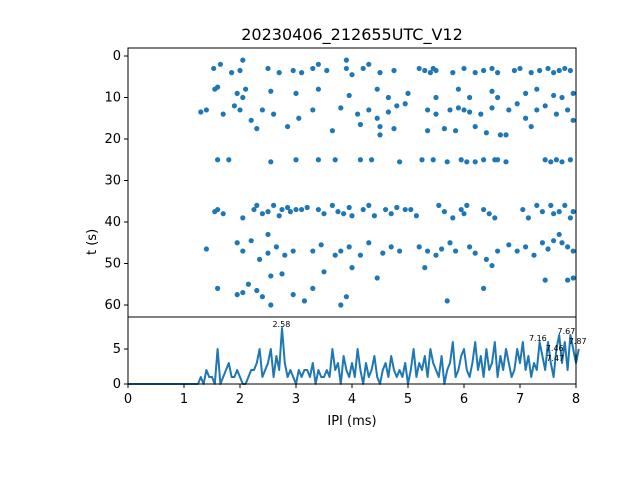 This screenshot has height=484, width=640. Describe the element at coordinates (112, 305) in the screenshot. I see `y-tick-label: 60` at that location.